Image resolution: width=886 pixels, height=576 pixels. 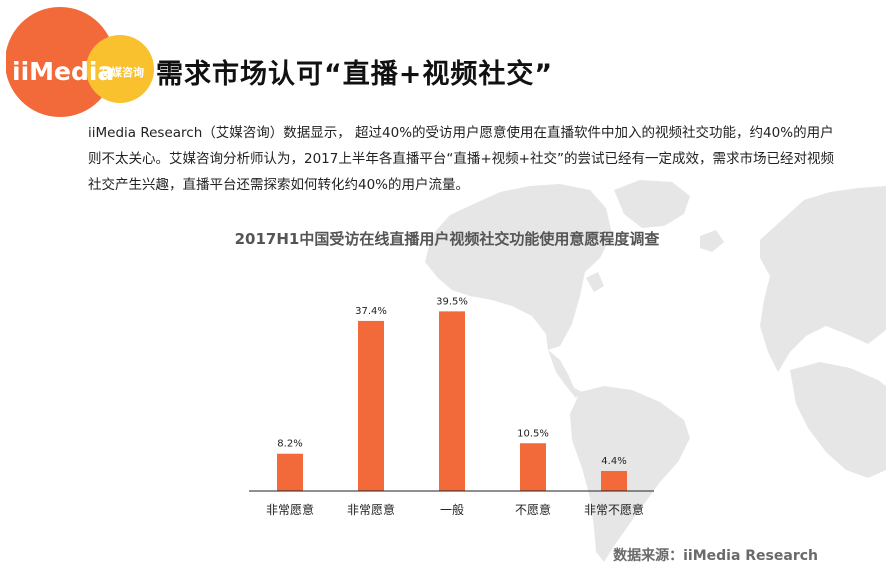 What do you see at coordinates (63, 71) in the screenshot?
I see `logo-wordmark: iiMedia` at bounding box center [63, 71].